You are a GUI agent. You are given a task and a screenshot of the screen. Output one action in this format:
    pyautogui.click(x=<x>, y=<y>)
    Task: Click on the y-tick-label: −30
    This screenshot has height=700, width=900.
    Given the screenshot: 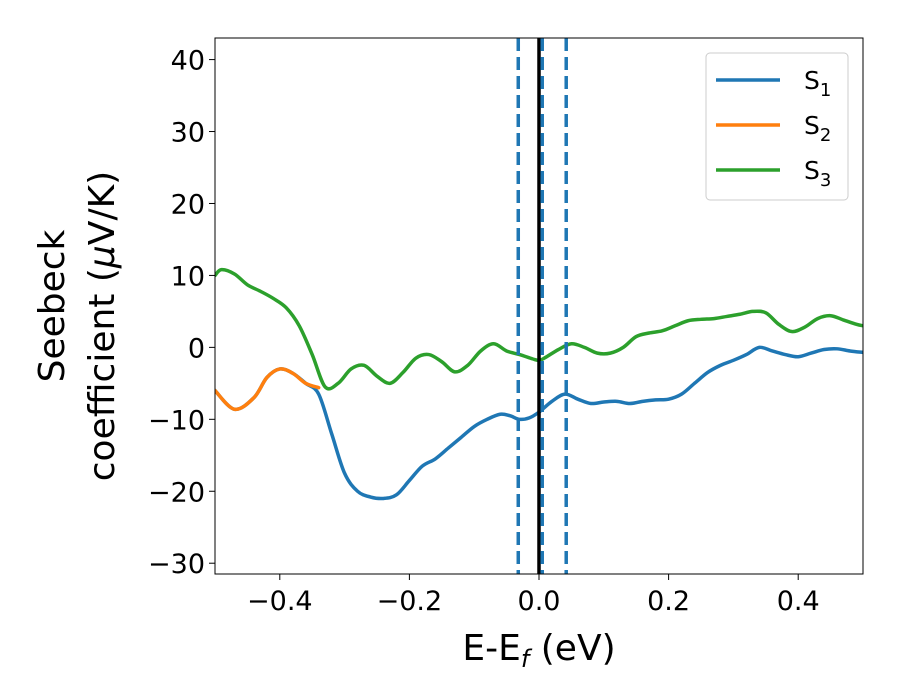 What is the action you would take?
    pyautogui.click(x=176, y=564)
    